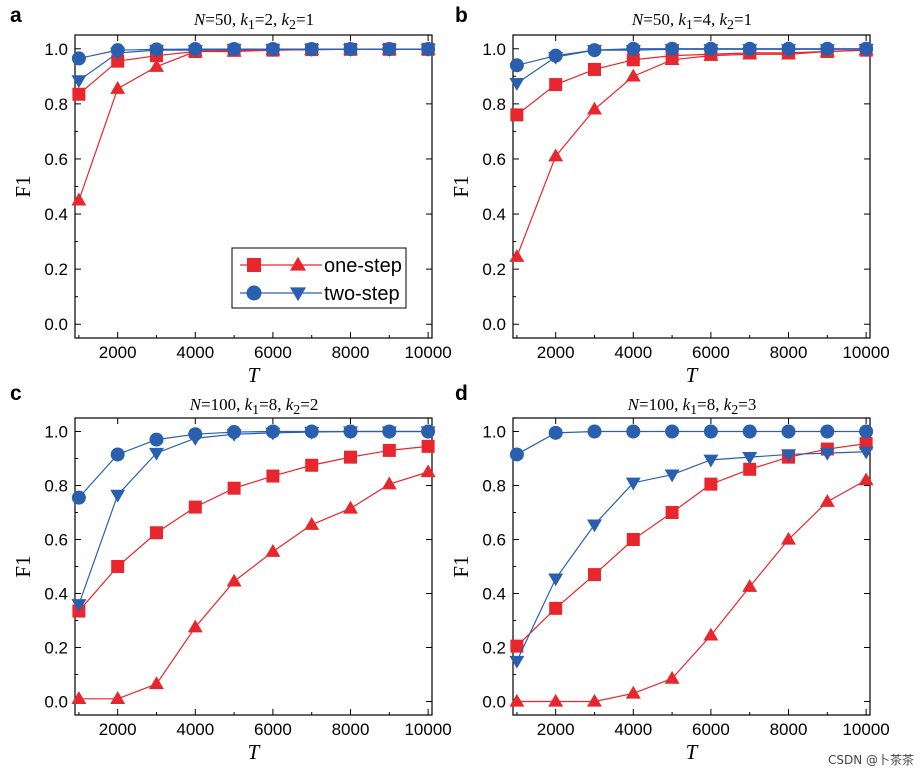 This screenshot has width=922, height=776. I want to click on y-tick-label: 0.8, so click(56, 486).